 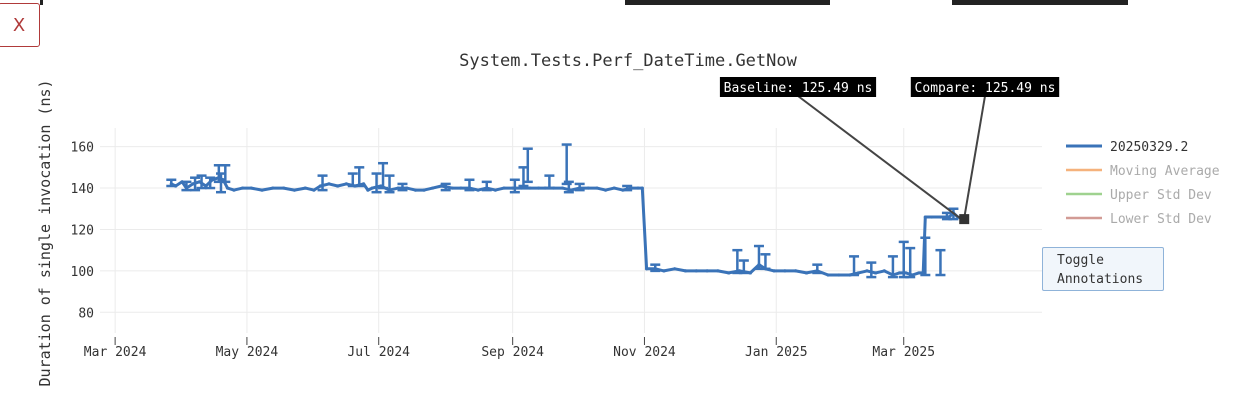 I want to click on y-tick-label: 100, so click(x=82, y=272).